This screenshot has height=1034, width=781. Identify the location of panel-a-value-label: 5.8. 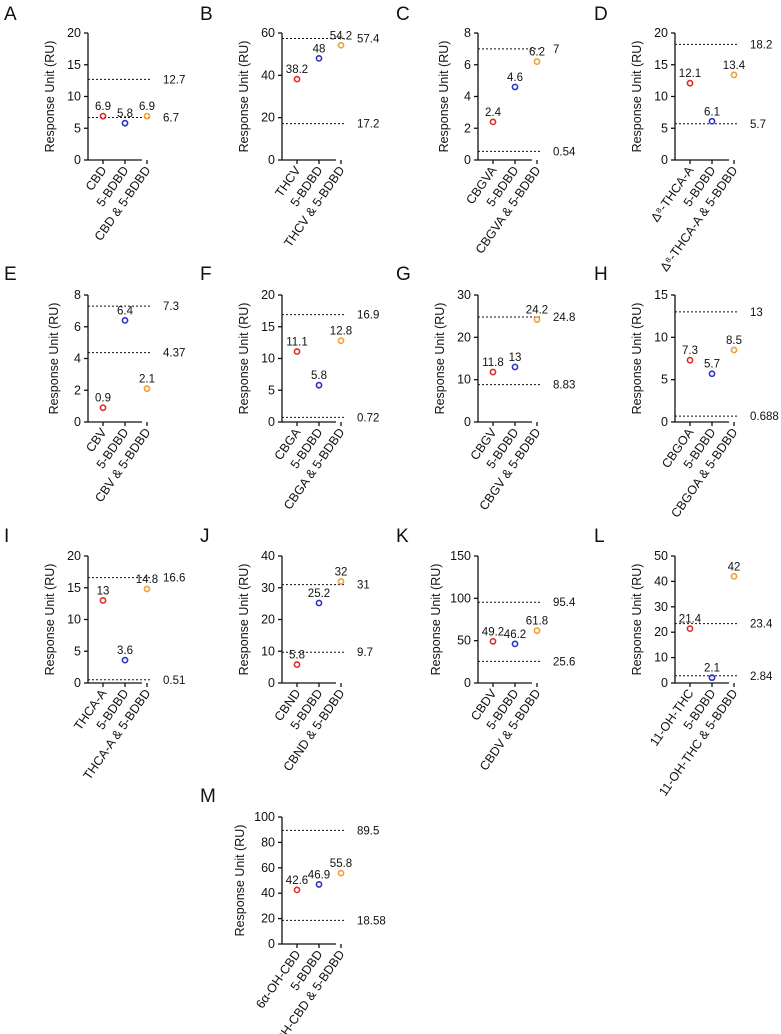
(125, 114).